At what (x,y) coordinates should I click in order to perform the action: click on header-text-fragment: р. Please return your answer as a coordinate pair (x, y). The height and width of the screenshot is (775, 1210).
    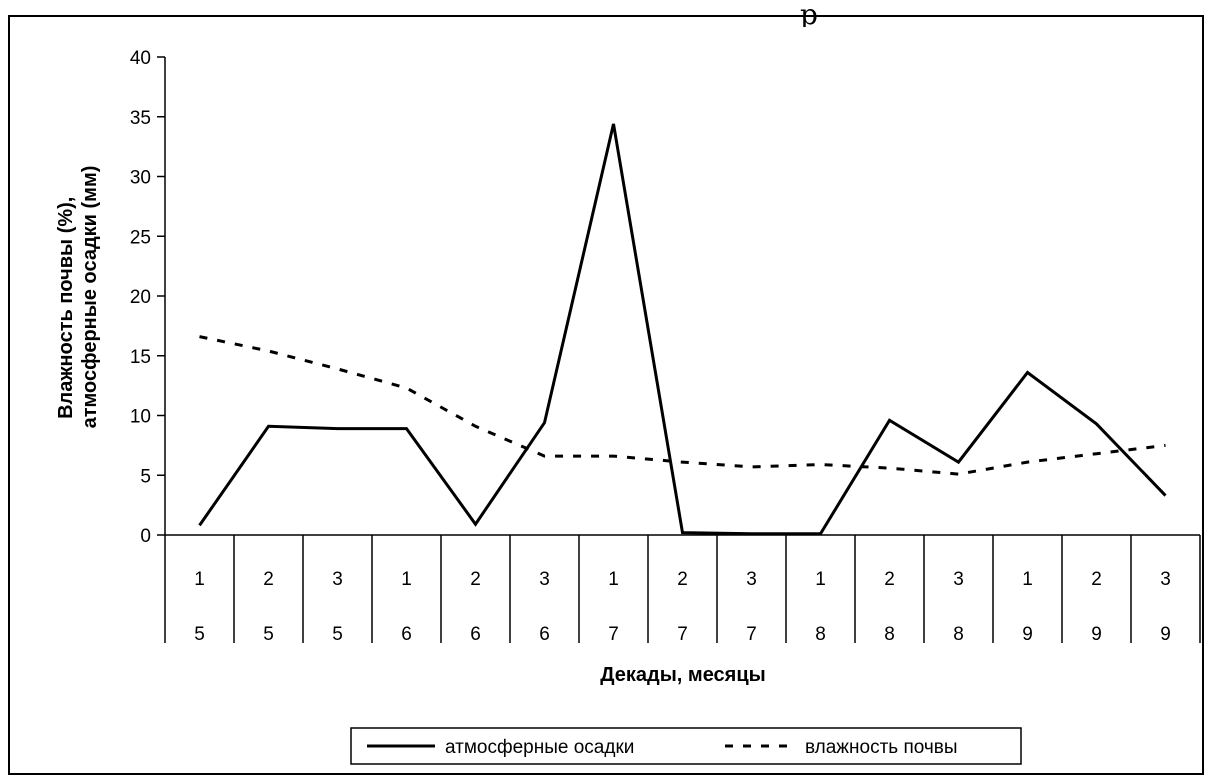
    Looking at the image, I should click on (809, 15).